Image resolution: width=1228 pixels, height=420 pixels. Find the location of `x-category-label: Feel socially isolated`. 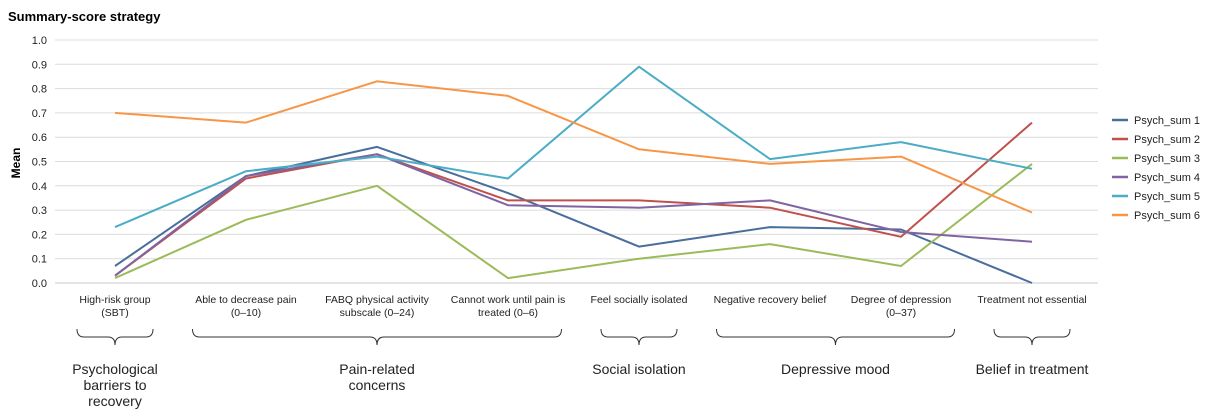

x-category-label: Feel socially isolated is located at coordinates (639, 300).